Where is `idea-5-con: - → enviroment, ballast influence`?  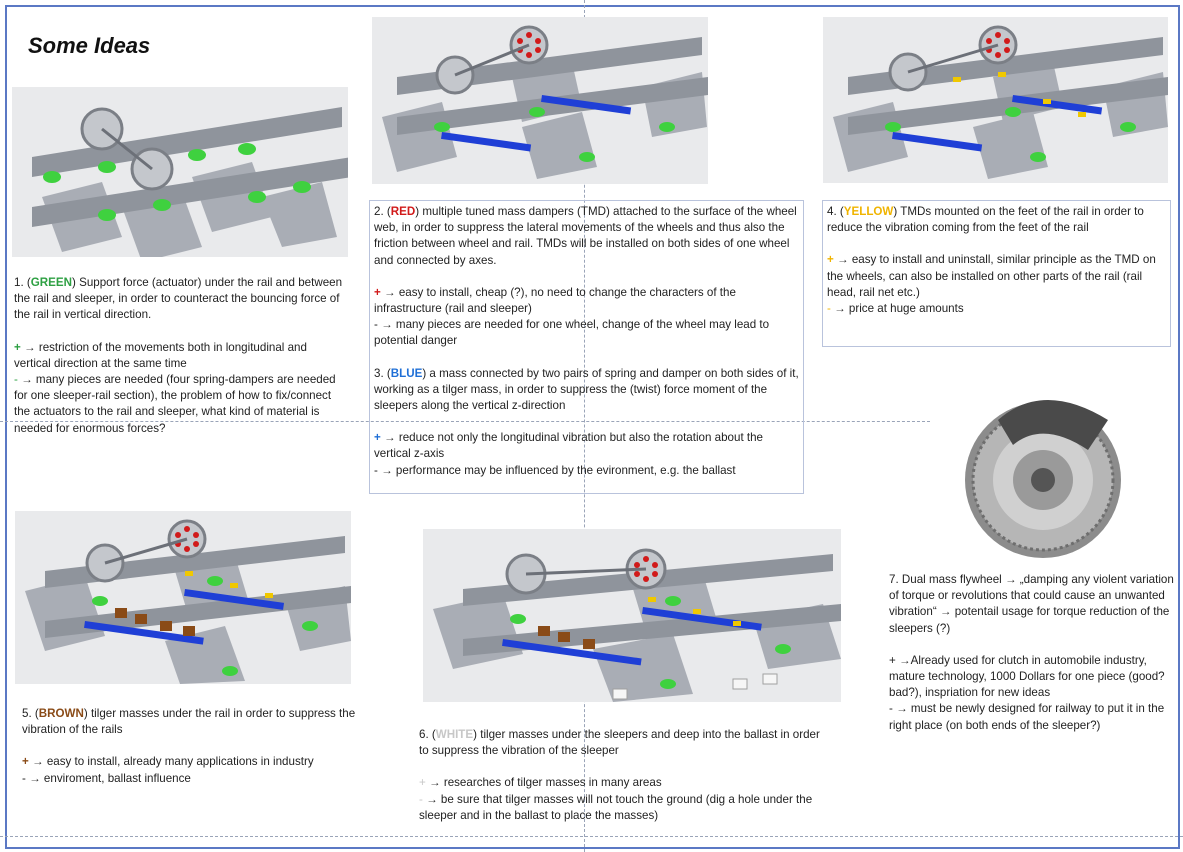 idea-5-con: - → enviroment, ballast influence is located at coordinates (106, 778).